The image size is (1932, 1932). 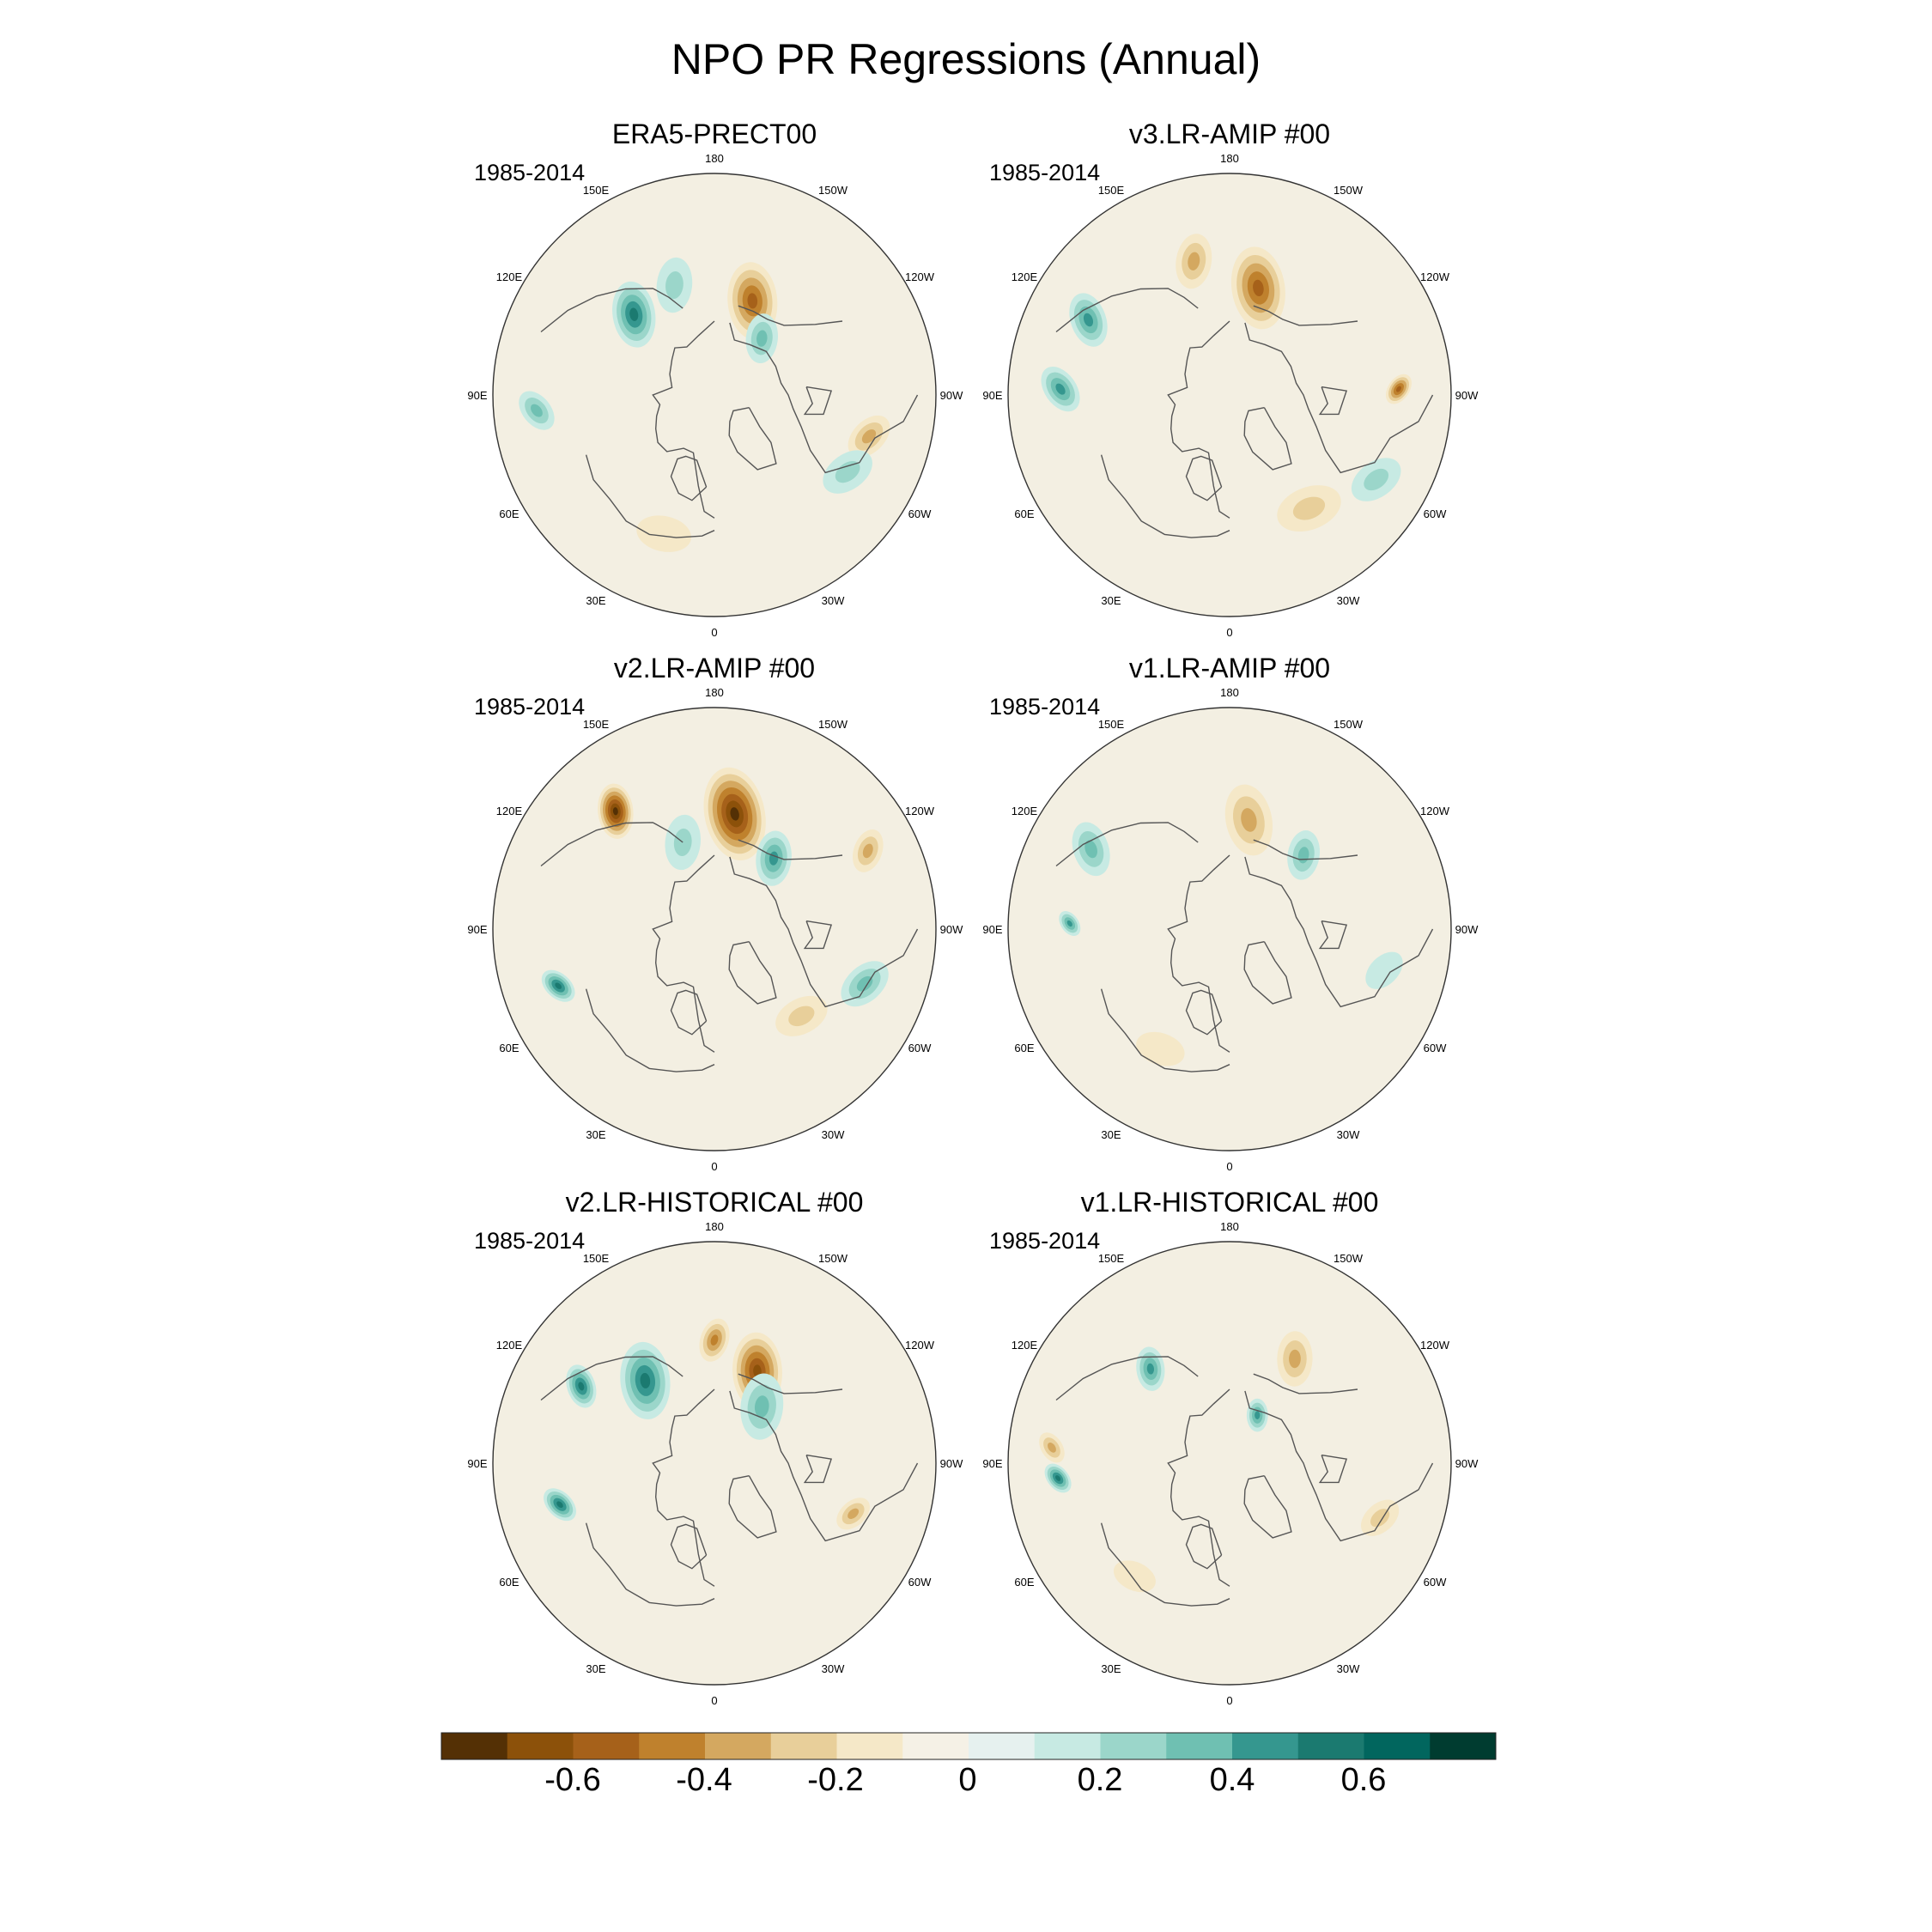 I want to click on colorbar-tick-label: -0.2, so click(x=835, y=1780).